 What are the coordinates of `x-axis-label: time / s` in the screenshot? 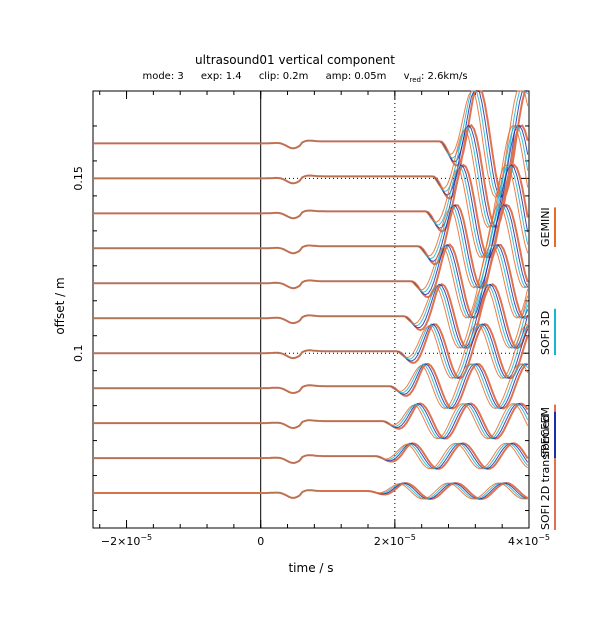 It's located at (310, 568).